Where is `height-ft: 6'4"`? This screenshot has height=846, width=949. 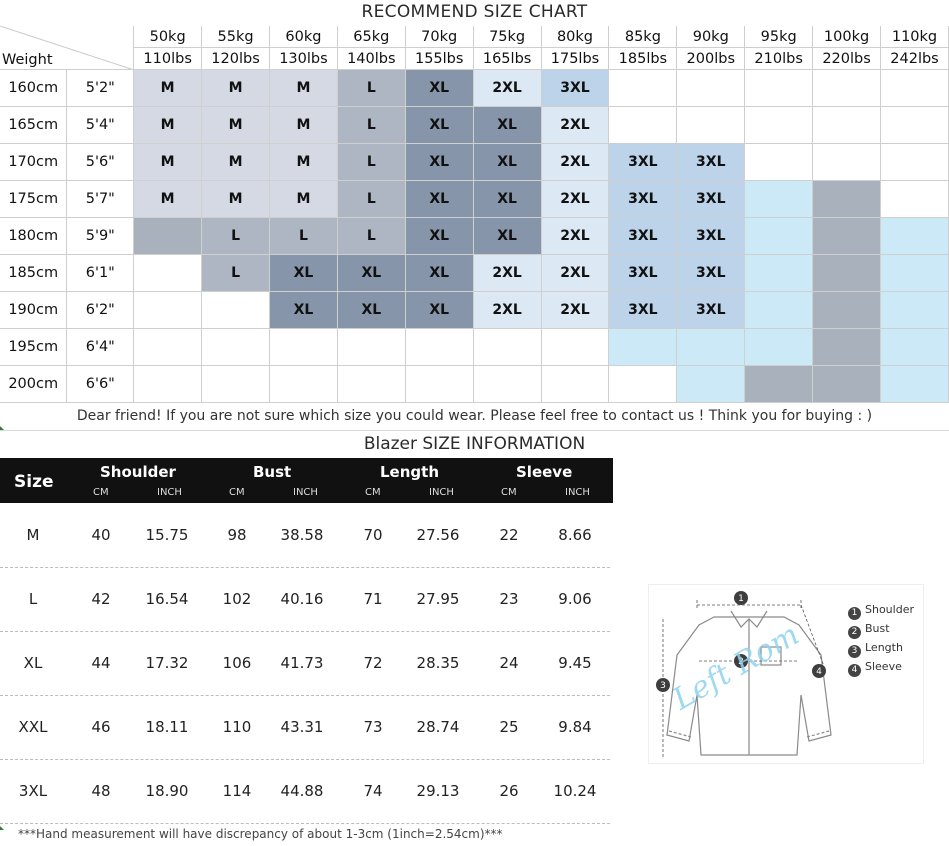 height-ft: 6'4" is located at coordinates (100, 347).